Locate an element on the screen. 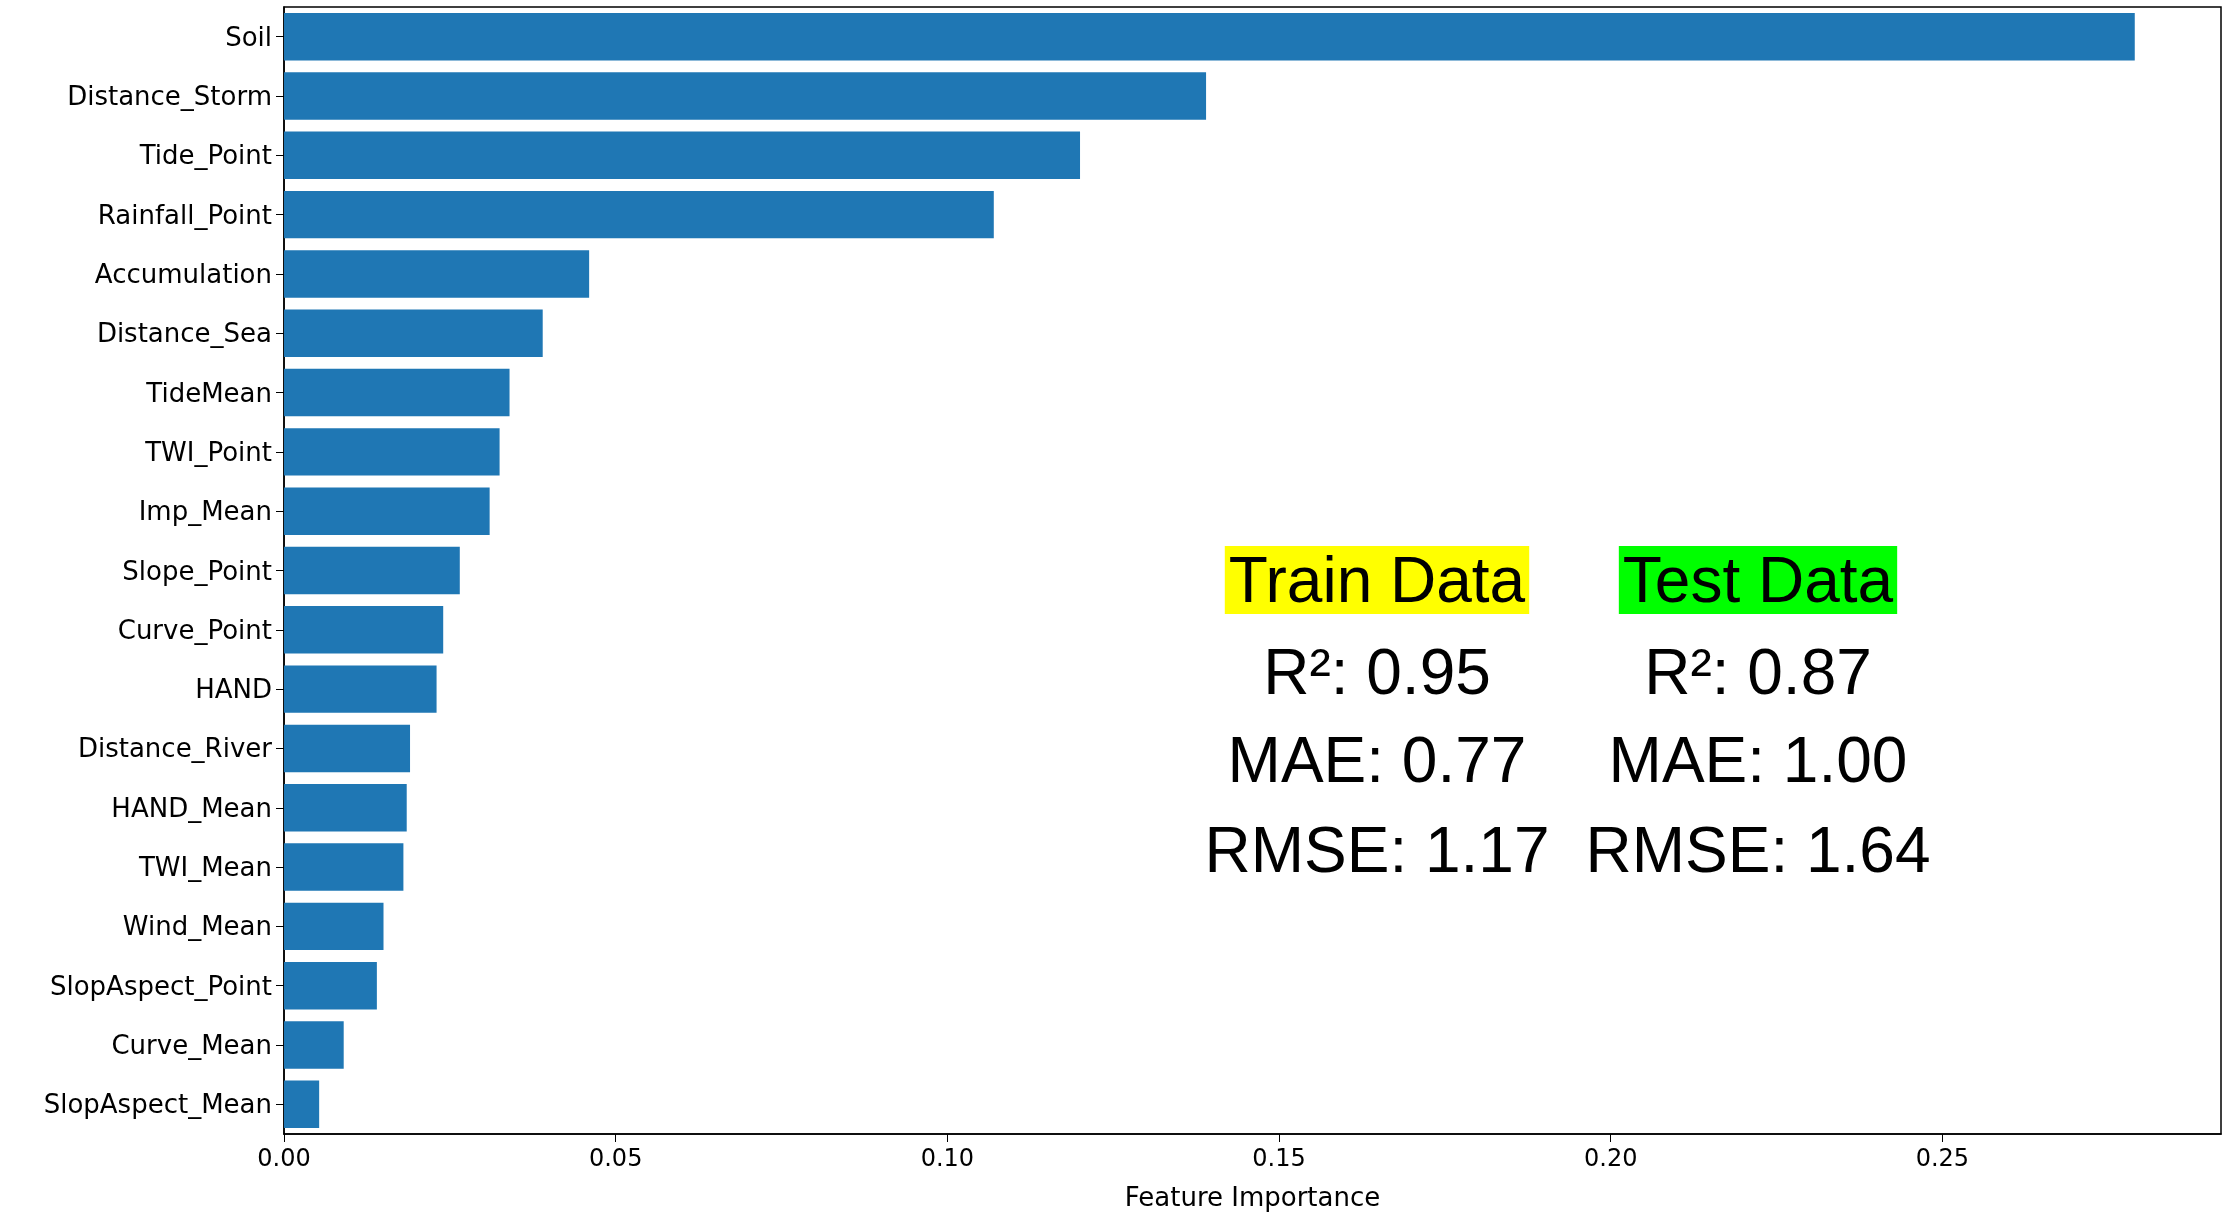 This screenshot has width=2223, height=1219. y-tick-label: Distance_Sea is located at coordinates (184, 333).